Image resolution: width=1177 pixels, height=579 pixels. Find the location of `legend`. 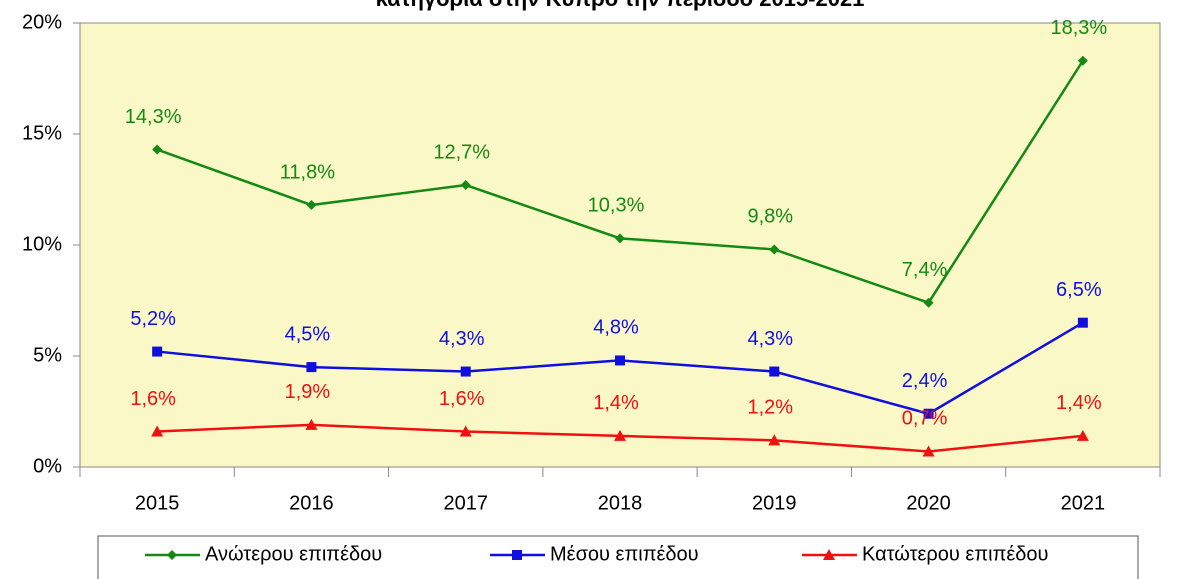

legend is located at coordinates (618, 557).